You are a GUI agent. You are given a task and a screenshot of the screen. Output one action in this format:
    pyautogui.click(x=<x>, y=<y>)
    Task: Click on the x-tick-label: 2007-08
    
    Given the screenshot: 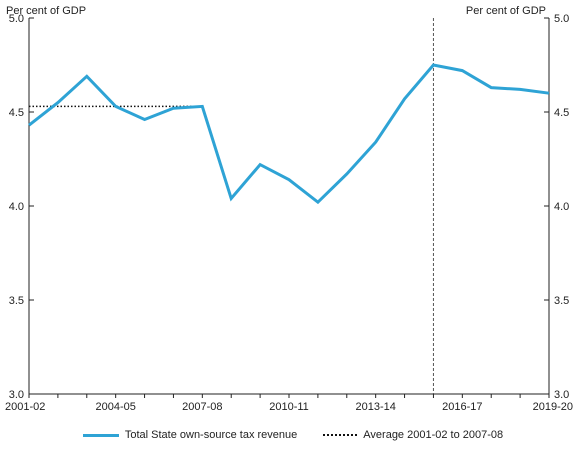 What is the action you would take?
    pyautogui.click(x=202, y=407)
    